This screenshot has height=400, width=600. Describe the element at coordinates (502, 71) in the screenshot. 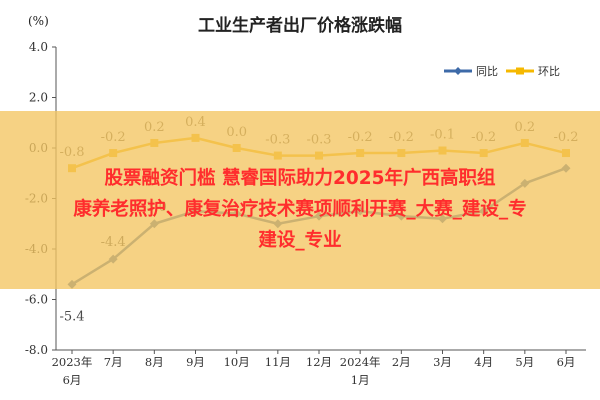

I see `legend: 同比 环比` at that location.